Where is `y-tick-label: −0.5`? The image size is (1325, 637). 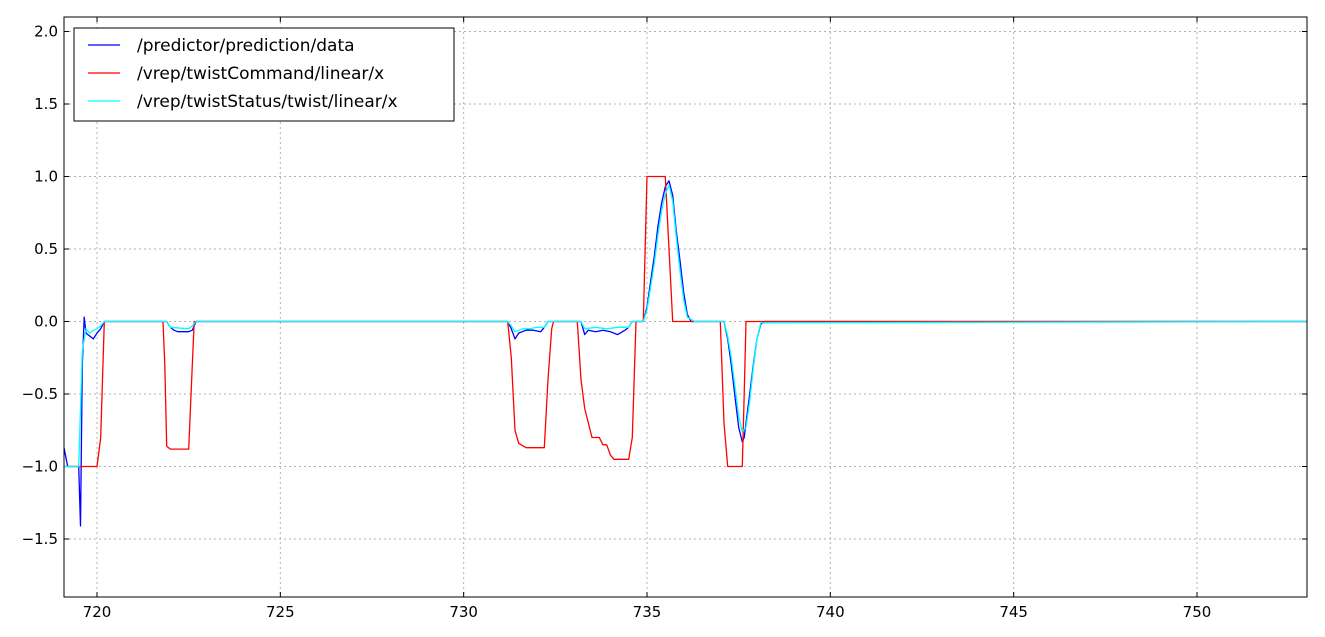
y-tick-label: −0.5 is located at coordinates (40, 394).